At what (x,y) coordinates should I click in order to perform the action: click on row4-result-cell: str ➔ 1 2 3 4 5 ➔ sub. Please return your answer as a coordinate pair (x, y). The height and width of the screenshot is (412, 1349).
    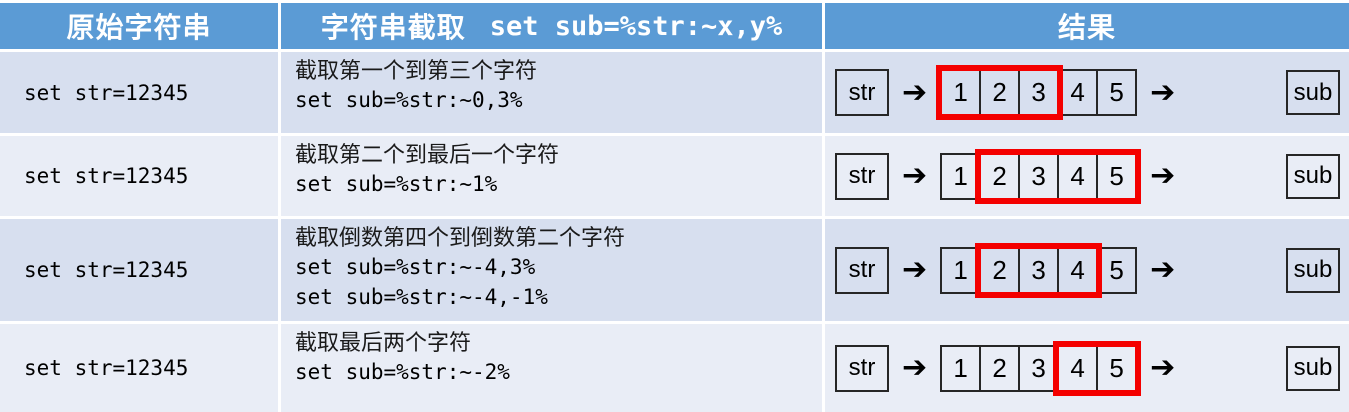
    Looking at the image, I should click on (1087, 368).